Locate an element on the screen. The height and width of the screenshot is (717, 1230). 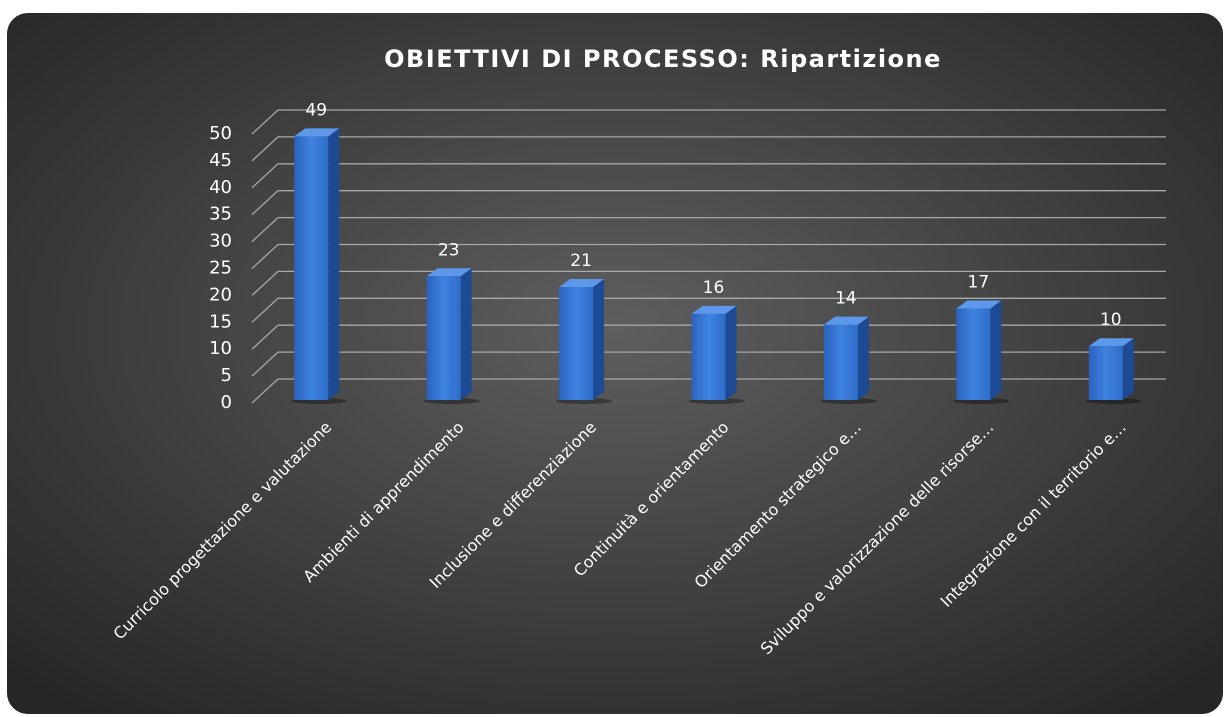
chart-title: OBIETTIVI DI PROCESSO: Ripartizione is located at coordinates (663, 59).